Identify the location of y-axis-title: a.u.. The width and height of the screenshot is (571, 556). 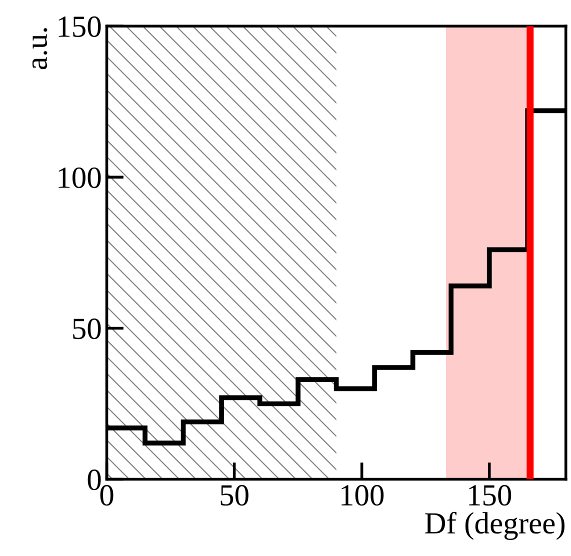
(40, 49).